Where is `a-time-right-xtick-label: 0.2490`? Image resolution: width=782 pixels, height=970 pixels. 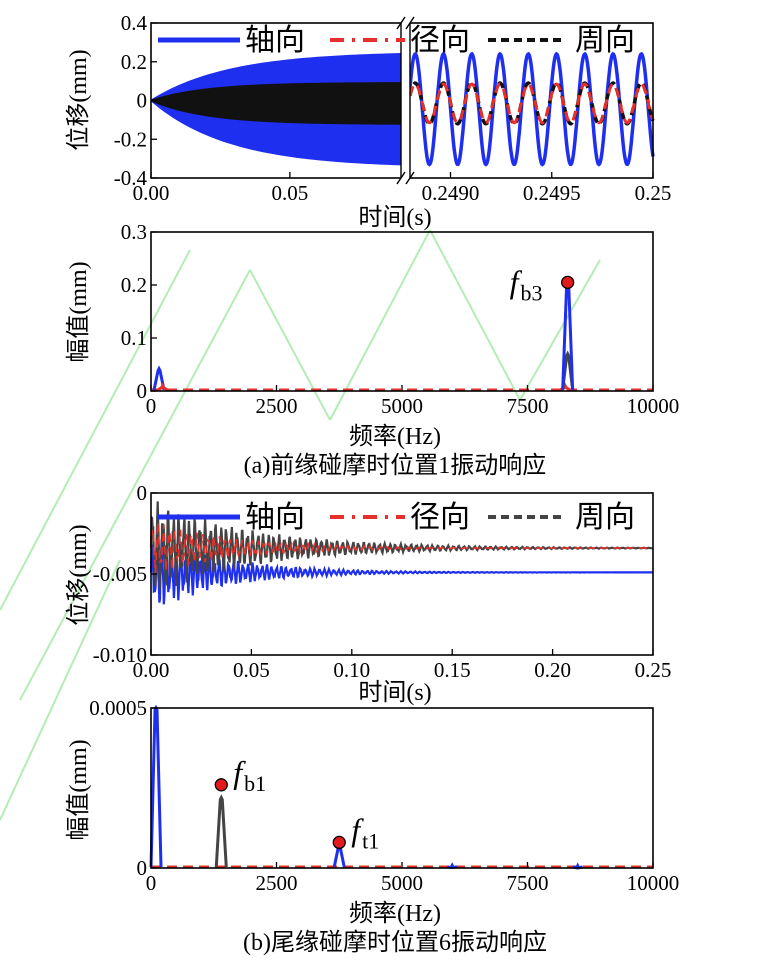
a-time-right-xtick-label: 0.2490 is located at coordinates (451, 193).